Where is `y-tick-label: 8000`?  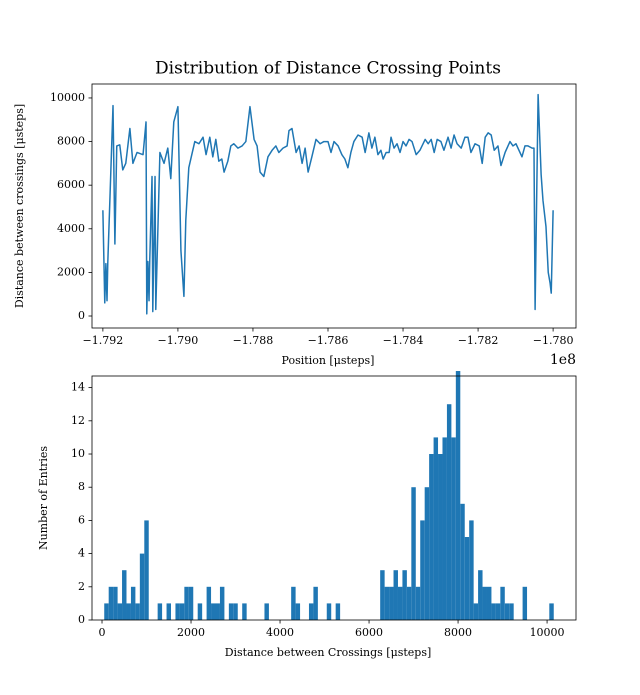
y-tick-label: 8000 is located at coordinates (71, 141).